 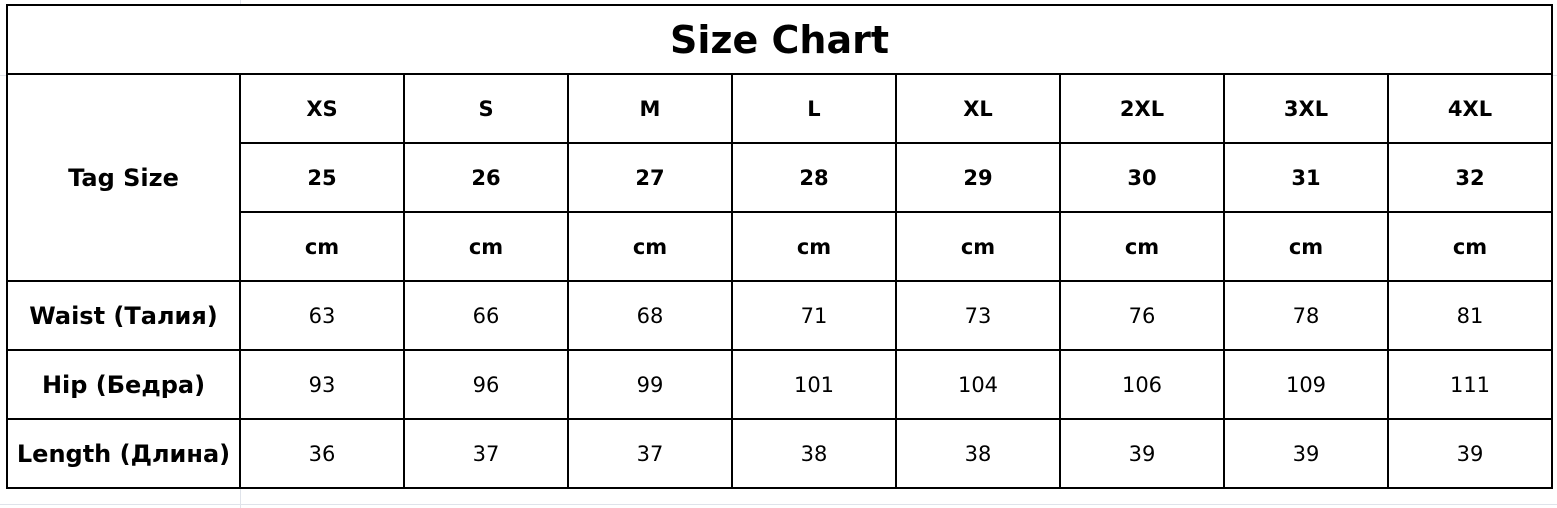 What do you see at coordinates (123, 315) in the screenshot?
I see `measurement-label: Waist (Талия)` at bounding box center [123, 315].